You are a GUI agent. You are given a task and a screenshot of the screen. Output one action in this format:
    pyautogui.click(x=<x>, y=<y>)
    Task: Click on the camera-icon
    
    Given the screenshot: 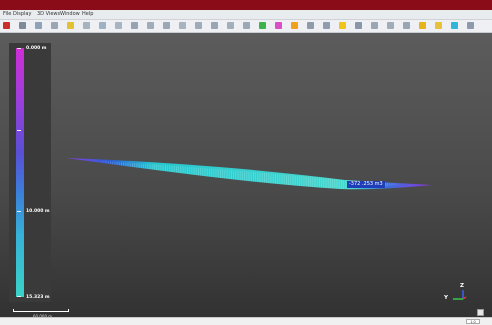 What is the action you would take?
    pyautogui.click(x=326, y=25)
    